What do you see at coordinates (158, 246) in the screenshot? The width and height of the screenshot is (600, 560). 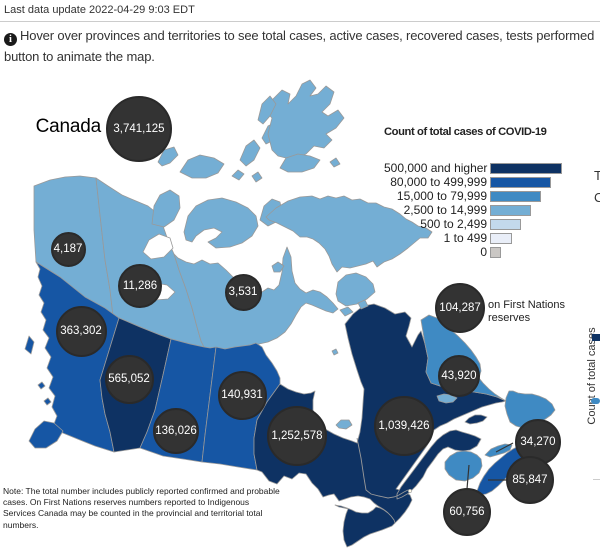 I see `lake` at bounding box center [158, 246].